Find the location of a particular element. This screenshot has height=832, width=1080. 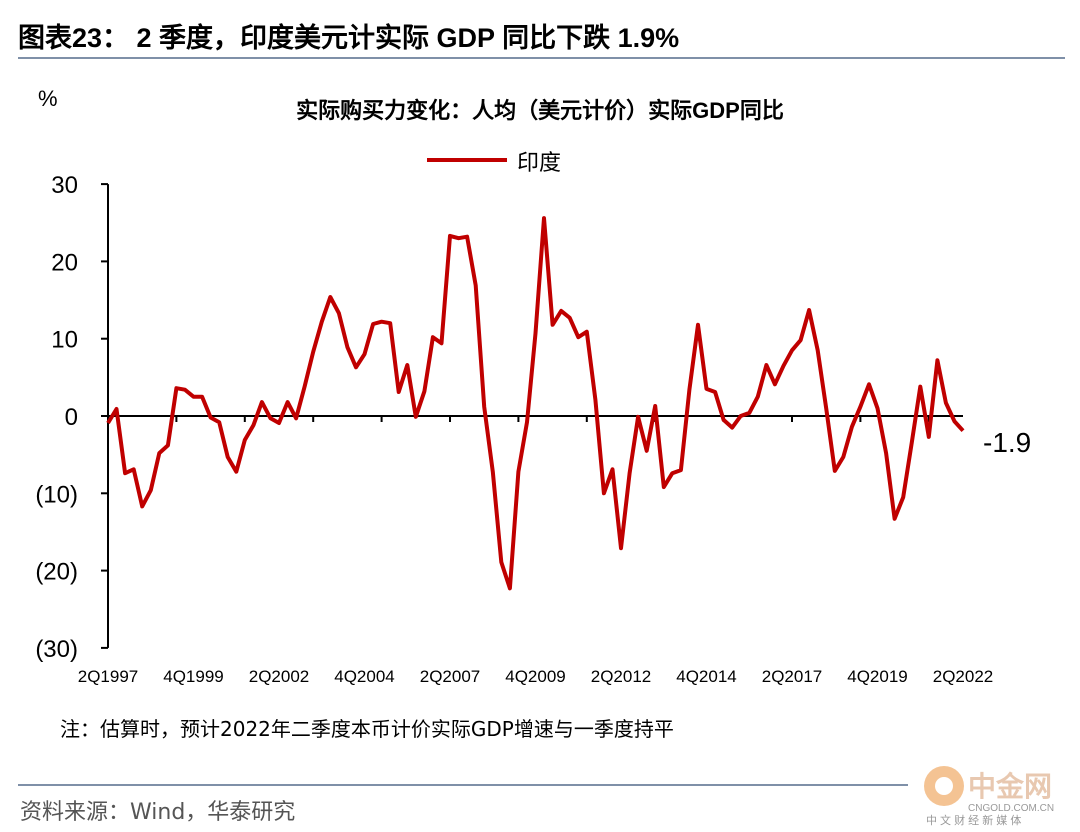

y-tick-label: 30 is located at coordinates (64, 185).